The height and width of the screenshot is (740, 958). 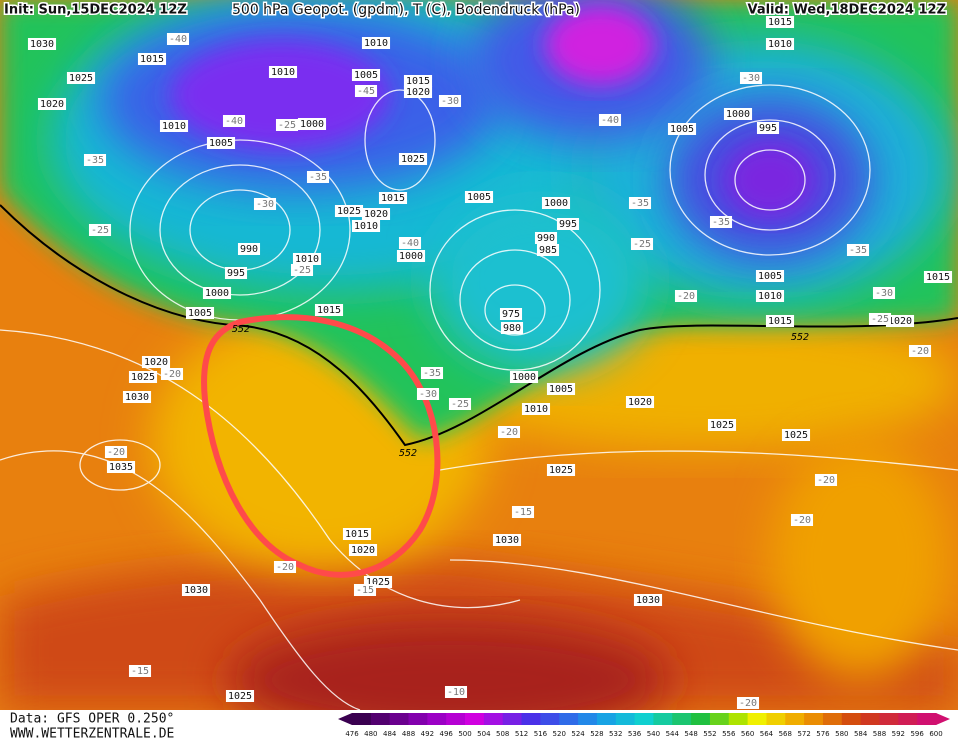 What do you see at coordinates (690, 734) in the screenshot?
I see `colorbar-label: 548` at bounding box center [690, 734].